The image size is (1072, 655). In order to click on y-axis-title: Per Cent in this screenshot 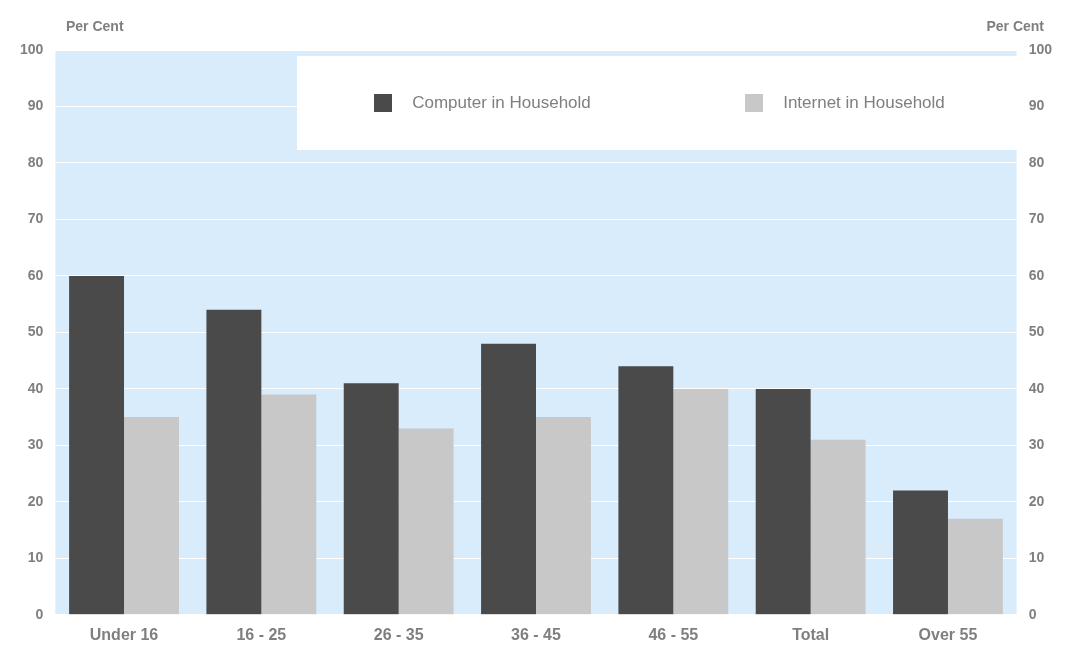, I will do `click(95, 25)`.